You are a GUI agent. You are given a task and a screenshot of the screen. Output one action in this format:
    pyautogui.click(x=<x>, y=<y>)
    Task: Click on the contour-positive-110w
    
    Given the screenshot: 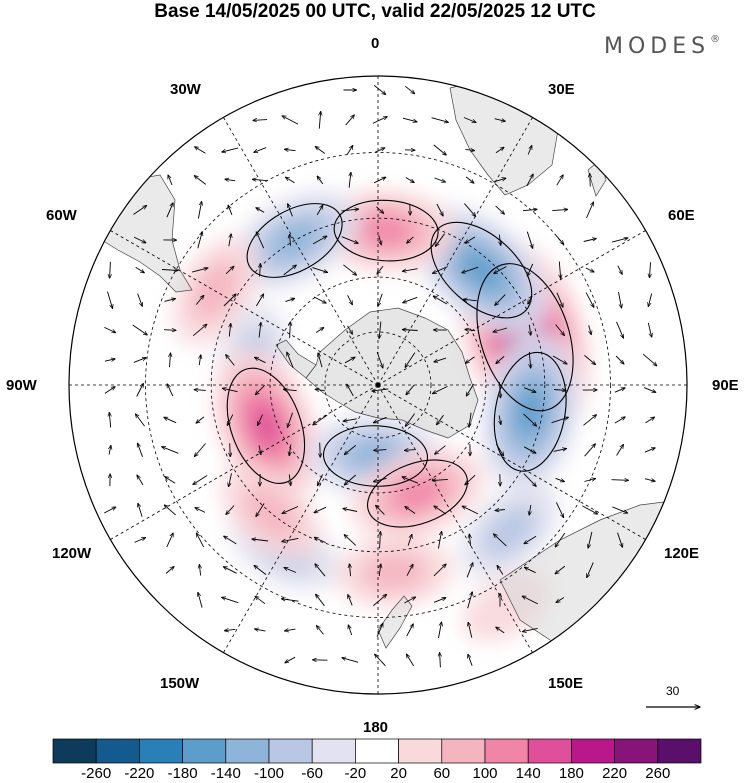 What is the action you would take?
    pyautogui.click(x=266, y=425)
    